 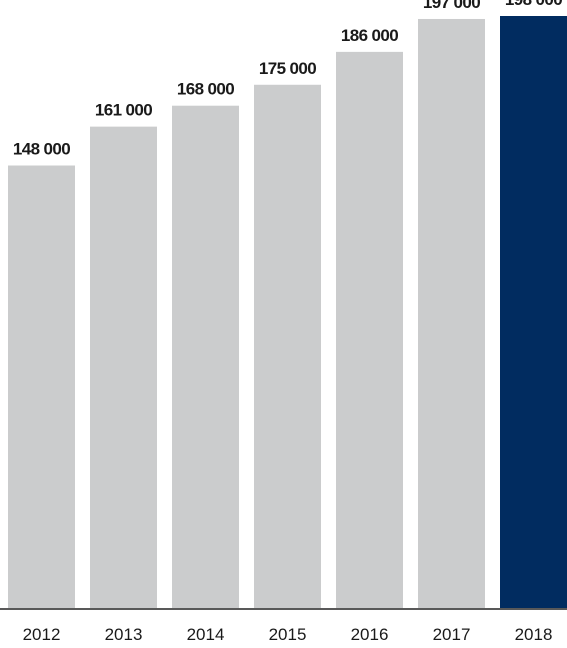 What do you see at coordinates (533, 4) in the screenshot?
I see `value-label-2018: 198 000` at bounding box center [533, 4].